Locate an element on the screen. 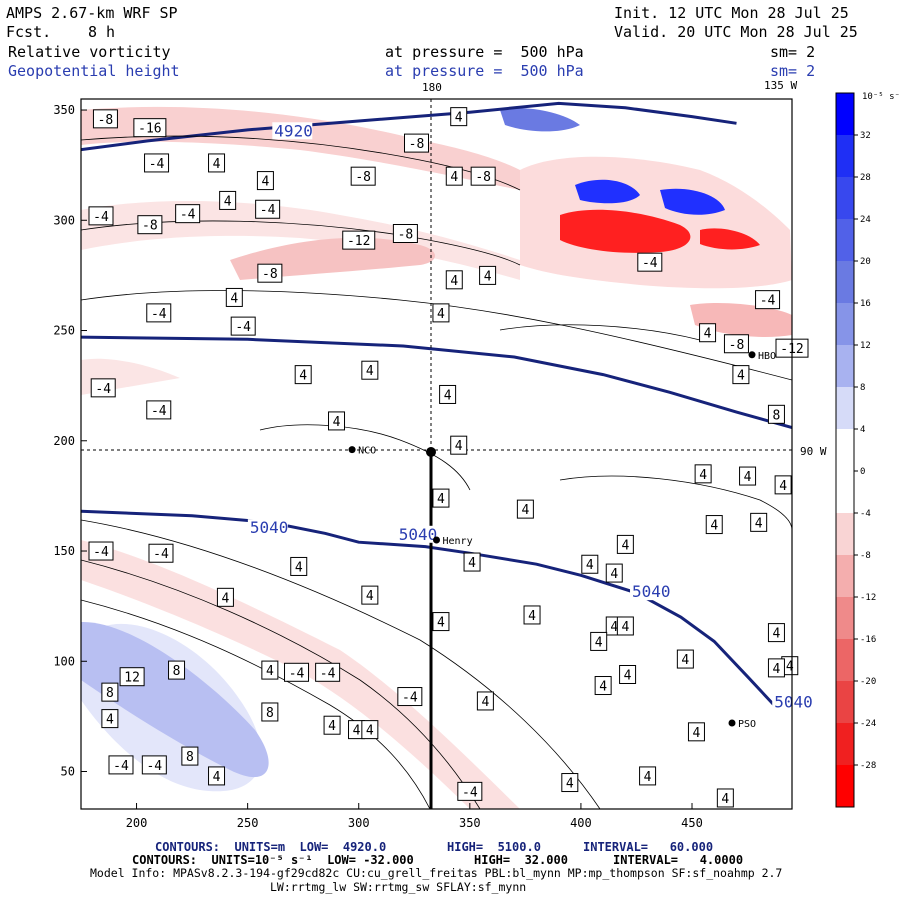  vorticity-label: -16 is located at coordinates (149, 129).